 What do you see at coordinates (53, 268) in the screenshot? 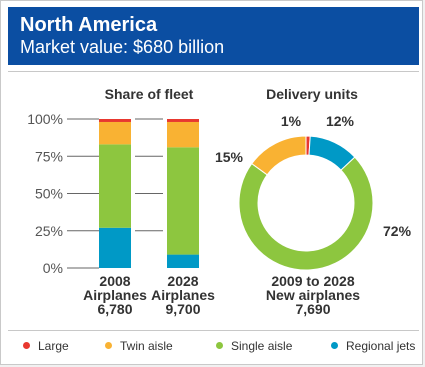
I see `y-tick-label: 0%` at bounding box center [53, 268].